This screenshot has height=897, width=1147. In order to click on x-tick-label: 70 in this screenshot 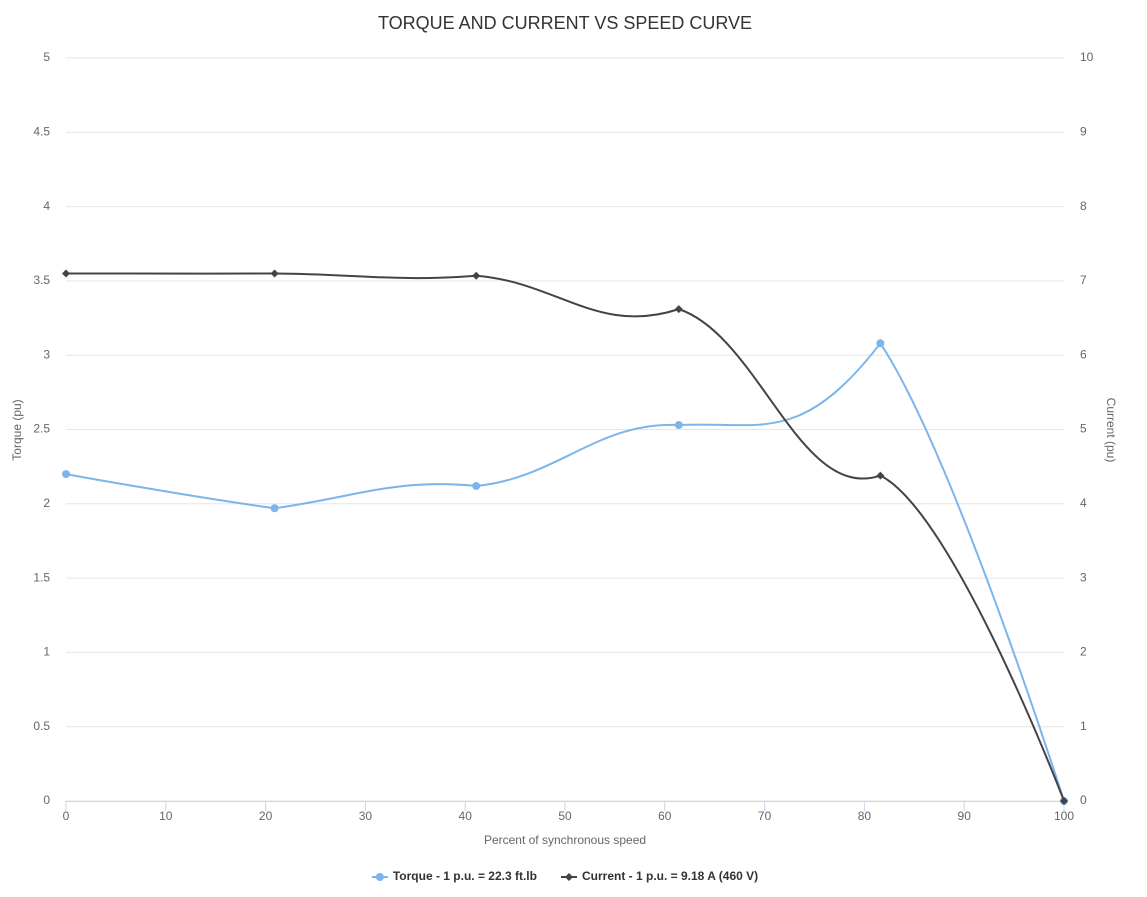, I will do `click(765, 816)`.